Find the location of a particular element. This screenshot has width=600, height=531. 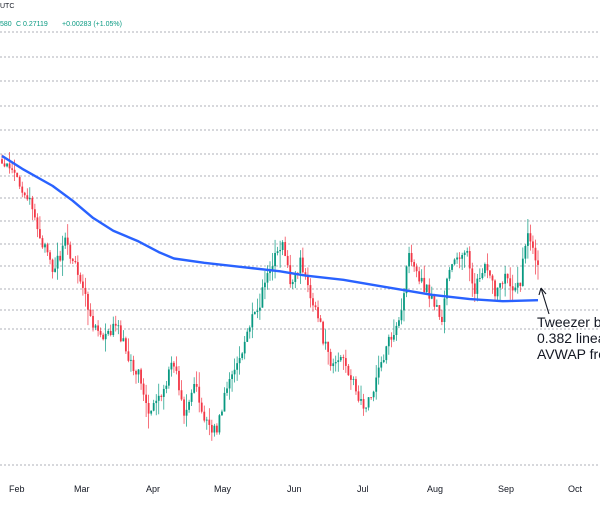

close-readout: C 0.27119 is located at coordinates (32, 24).